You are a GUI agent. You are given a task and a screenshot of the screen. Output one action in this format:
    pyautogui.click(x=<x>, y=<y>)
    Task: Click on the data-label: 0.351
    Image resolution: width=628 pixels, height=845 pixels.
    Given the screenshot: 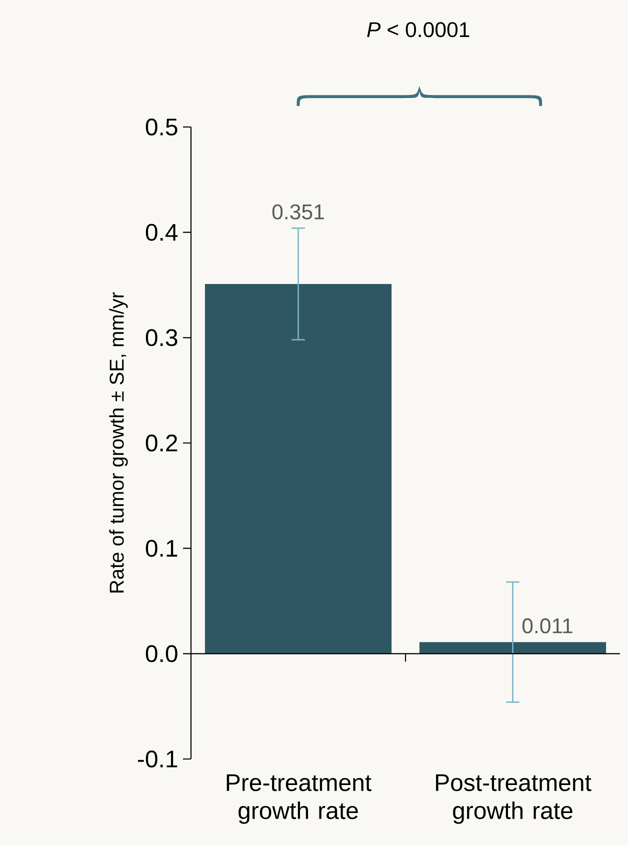 What is the action you would take?
    pyautogui.click(x=298, y=212)
    